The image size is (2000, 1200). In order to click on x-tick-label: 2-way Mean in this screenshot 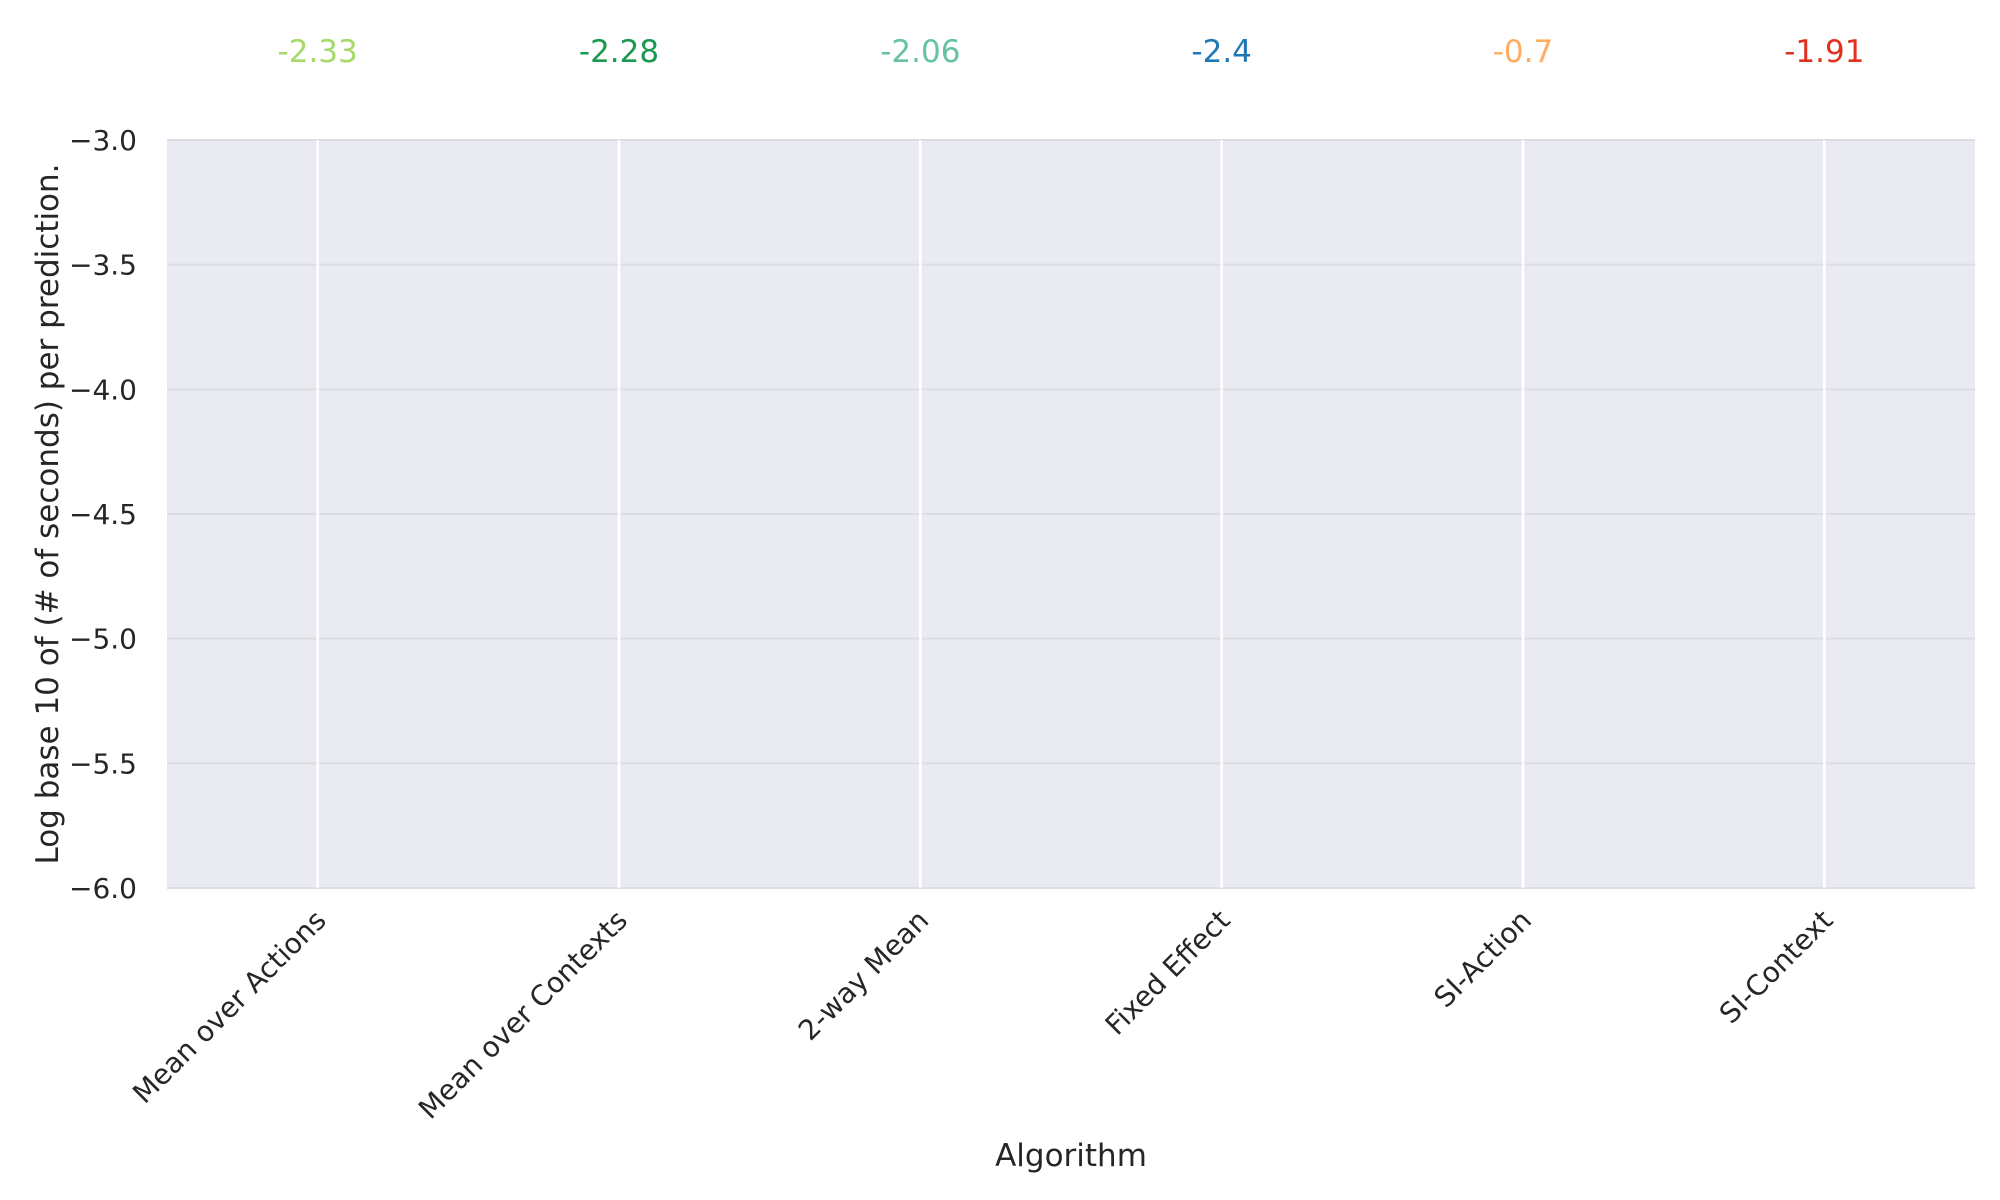, I will do `click(863, 975)`.